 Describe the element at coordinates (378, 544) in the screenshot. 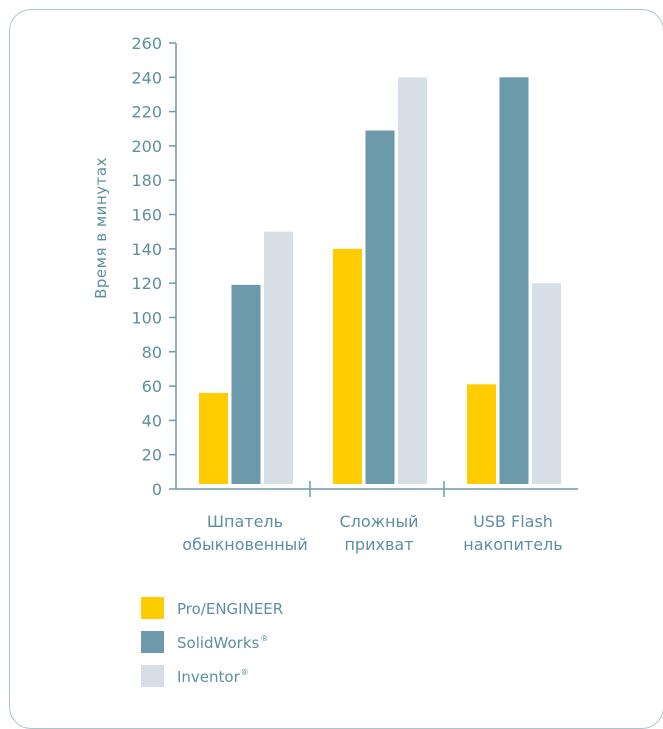

I see `x-category-label: прихват` at that location.